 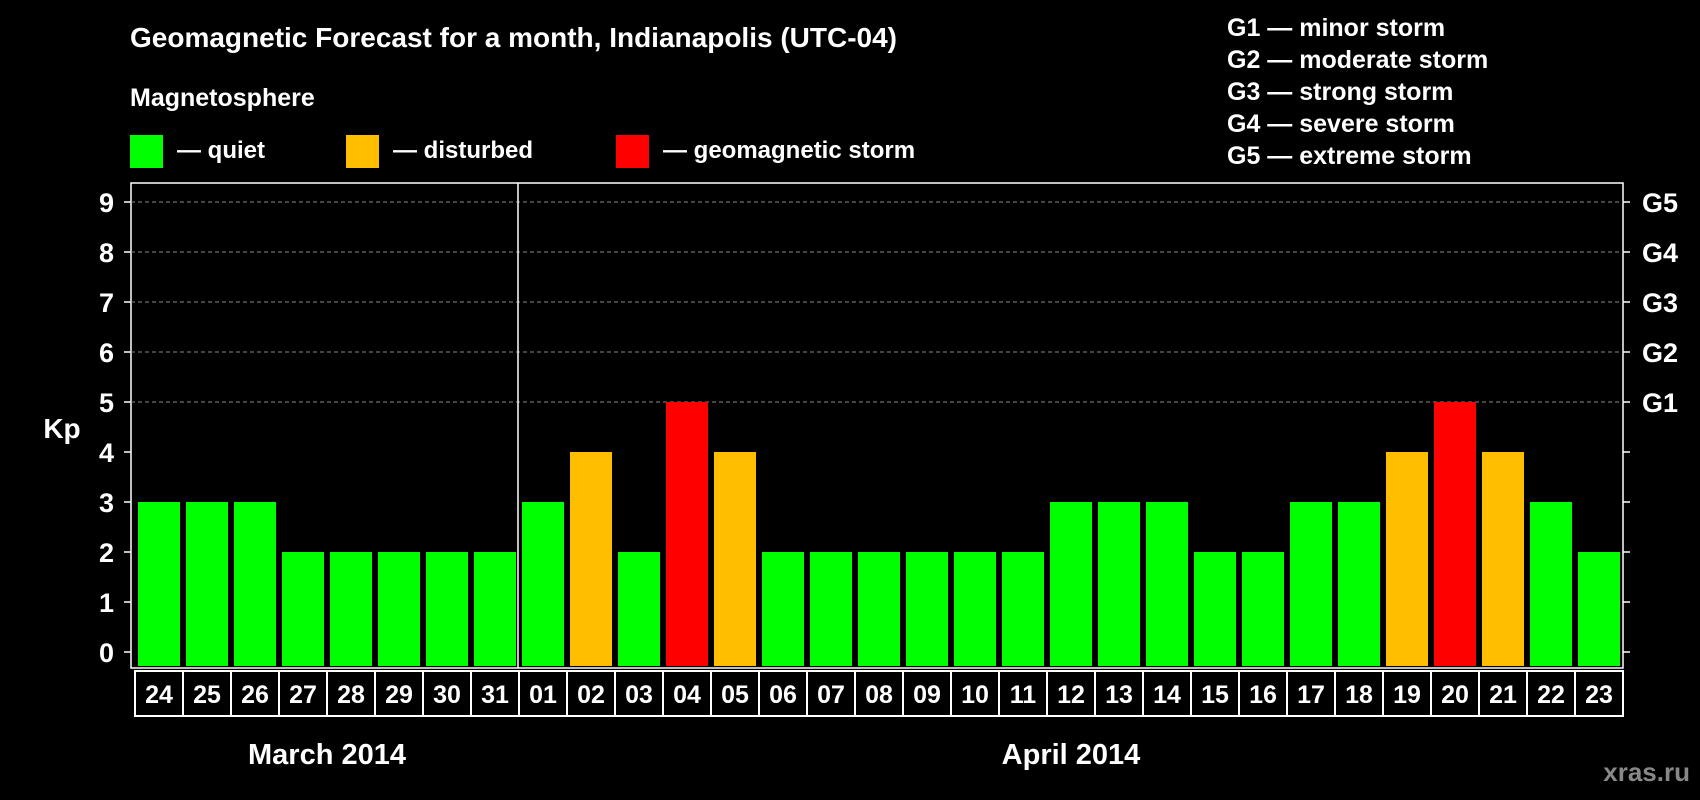 What do you see at coordinates (639, 695) in the screenshot?
I see `x-tick-label: 03` at bounding box center [639, 695].